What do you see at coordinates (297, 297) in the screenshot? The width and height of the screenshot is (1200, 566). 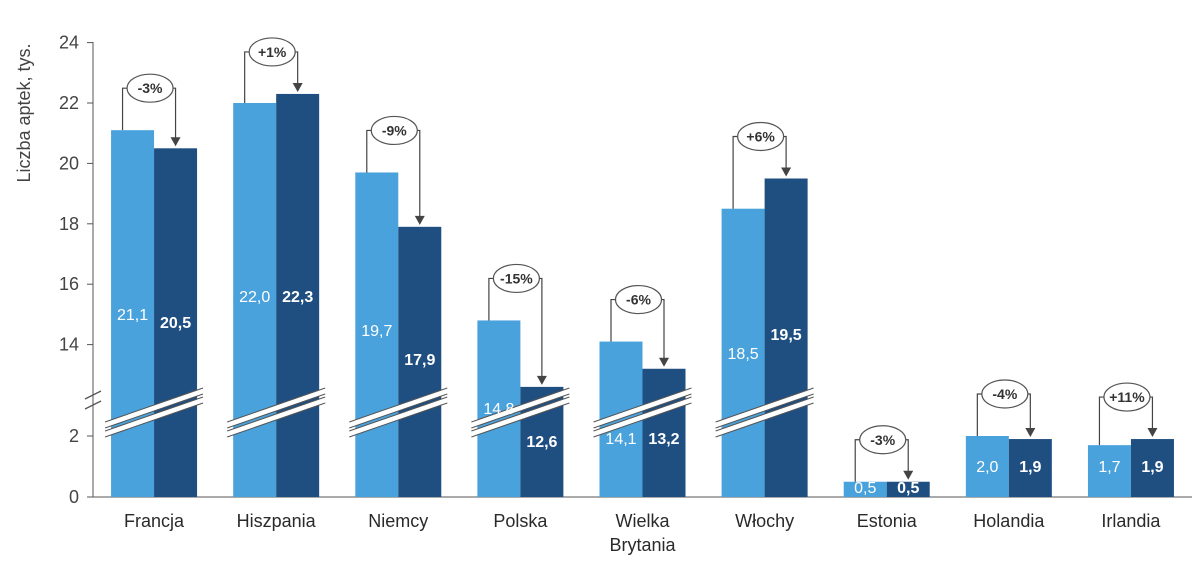 I see `data-label: 22,3` at bounding box center [297, 297].